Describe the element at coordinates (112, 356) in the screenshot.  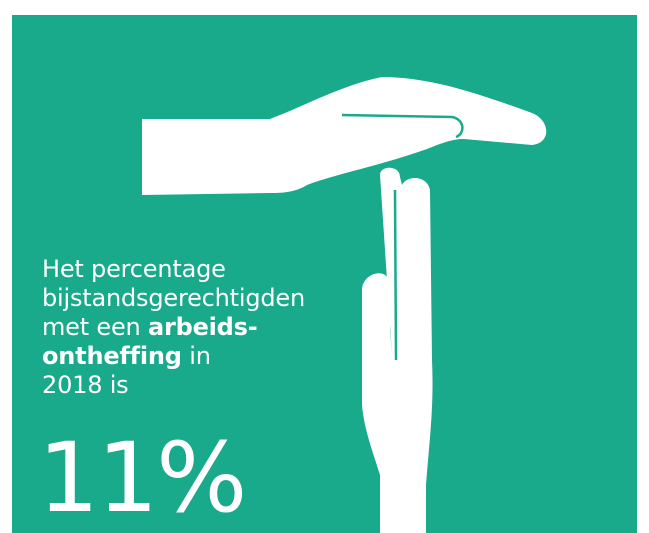
I see `headline-bold-ontheffing: ontheffing` at that location.